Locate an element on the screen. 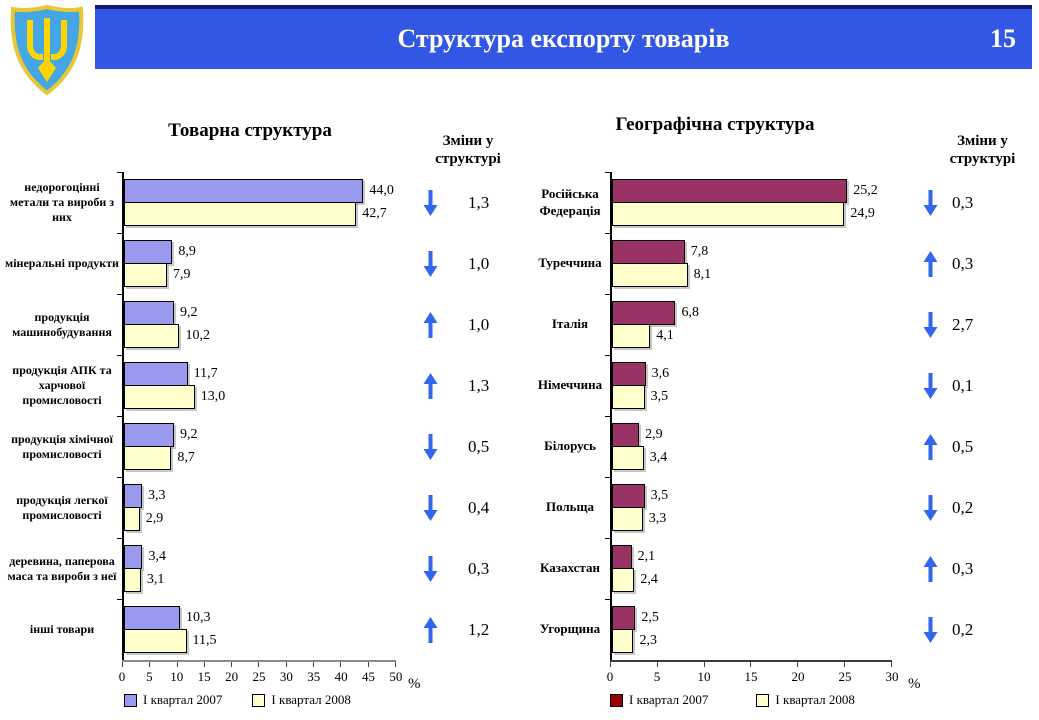 The height and width of the screenshot is (720, 1039). bar-value: 9,2 is located at coordinates (189, 312).